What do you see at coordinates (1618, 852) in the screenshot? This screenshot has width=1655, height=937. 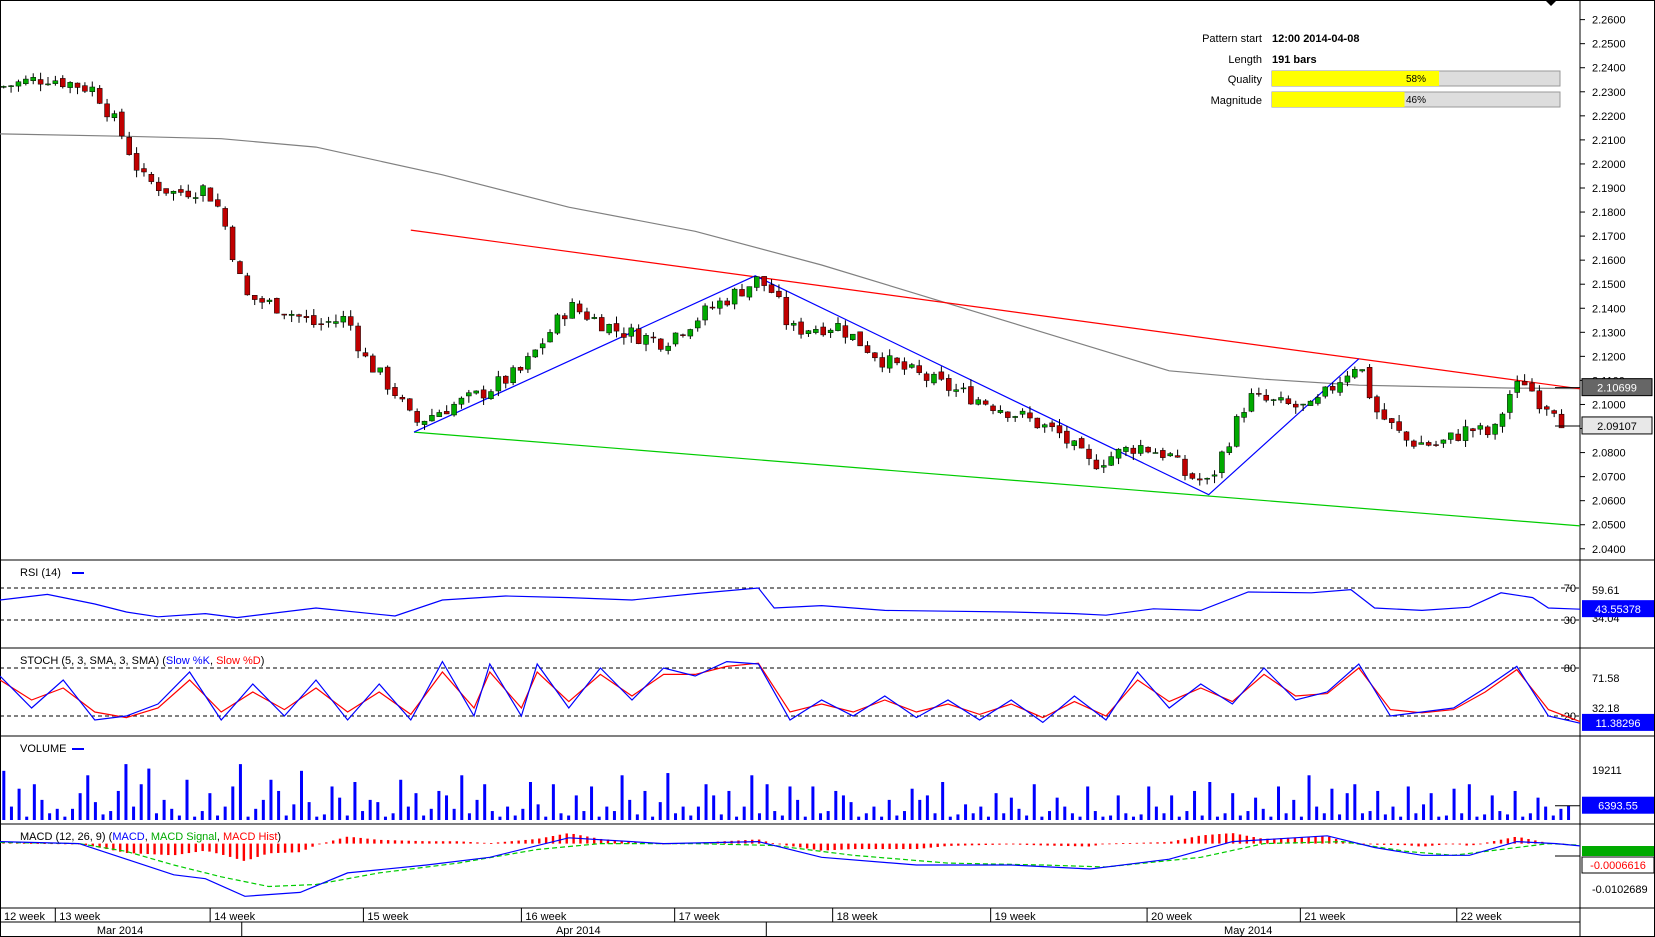 I see `macd-signal-label: 0.0000000` at bounding box center [1618, 852].